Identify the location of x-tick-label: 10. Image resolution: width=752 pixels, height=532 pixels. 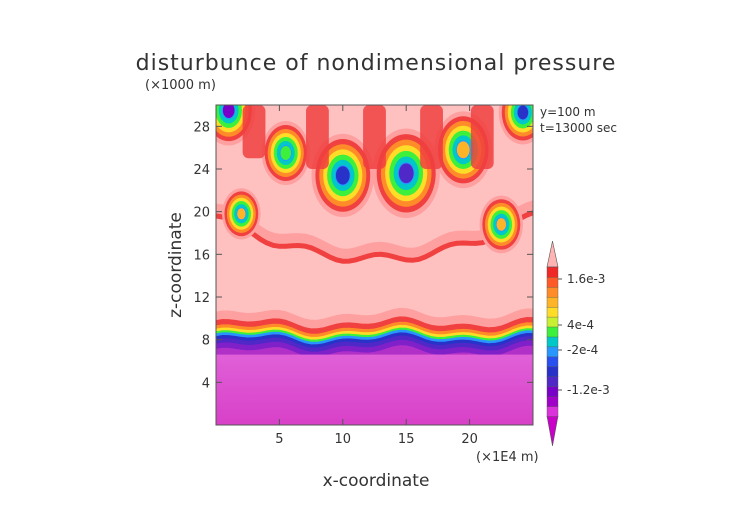
(343, 439).